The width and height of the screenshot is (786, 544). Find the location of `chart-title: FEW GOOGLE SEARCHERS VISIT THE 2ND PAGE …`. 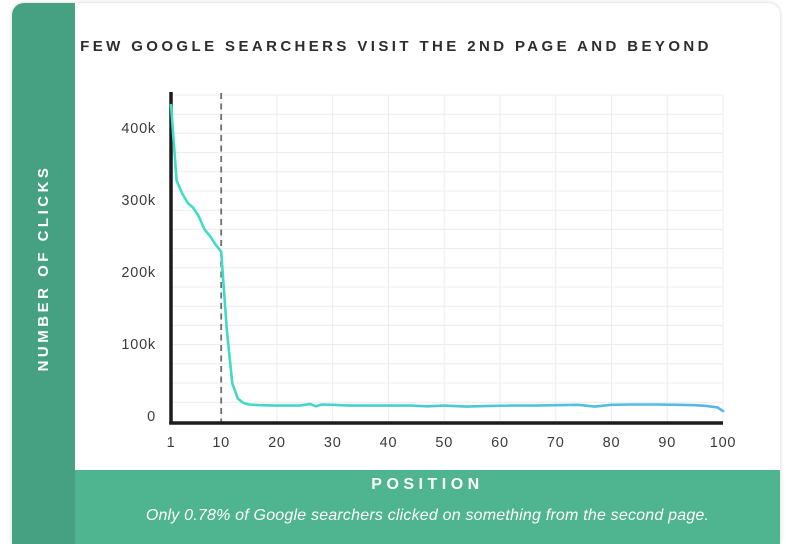

chart-title: FEW GOOGLE SEARCHERS VISIT THE 2ND PAGE … is located at coordinates (396, 46).